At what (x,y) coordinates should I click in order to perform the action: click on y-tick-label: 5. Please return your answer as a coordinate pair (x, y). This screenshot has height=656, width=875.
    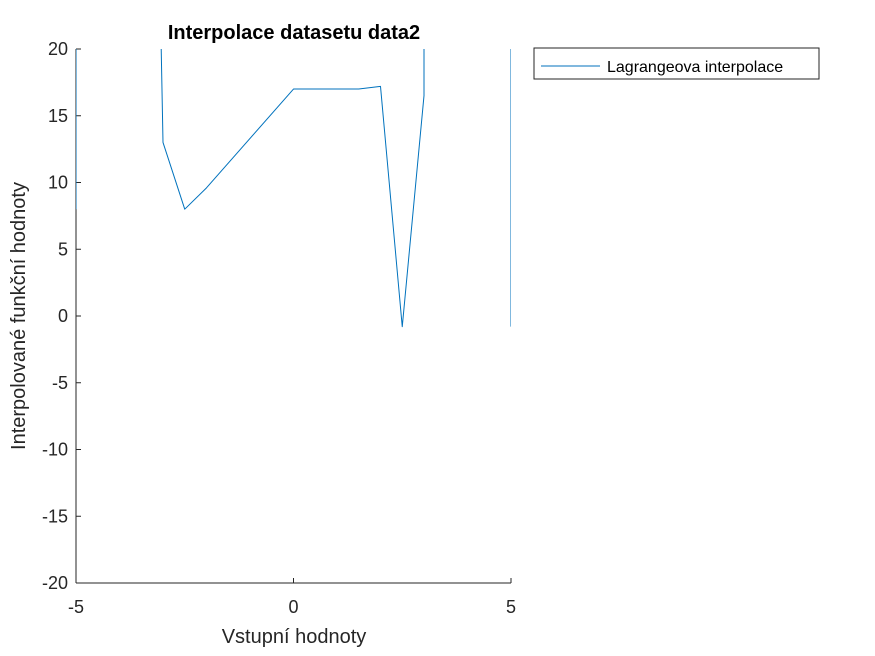
    Looking at the image, I should click on (63, 249).